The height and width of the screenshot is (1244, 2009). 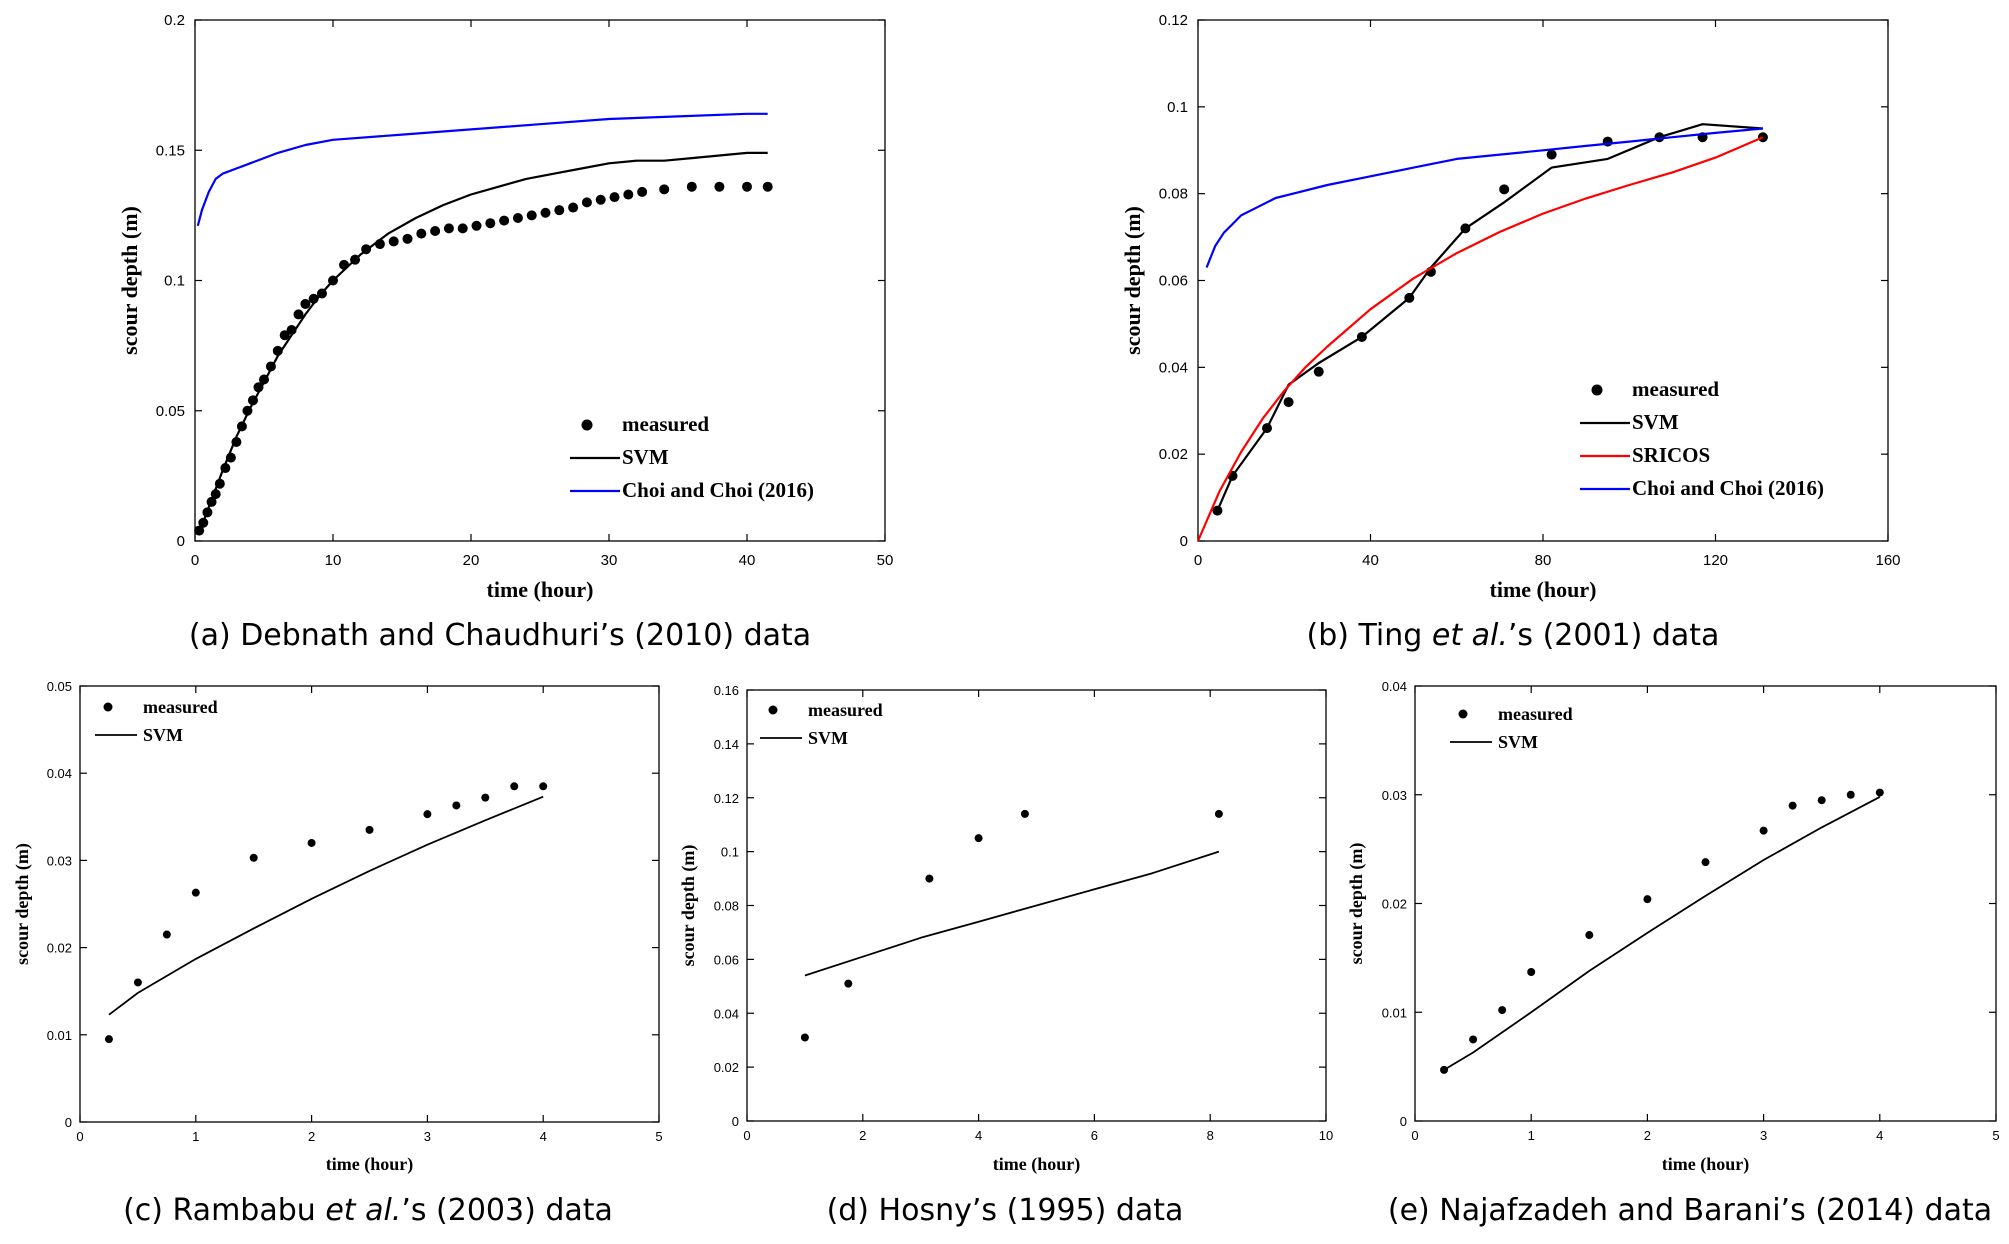 I want to click on y-tick-label: 0.2, so click(x=174, y=20).